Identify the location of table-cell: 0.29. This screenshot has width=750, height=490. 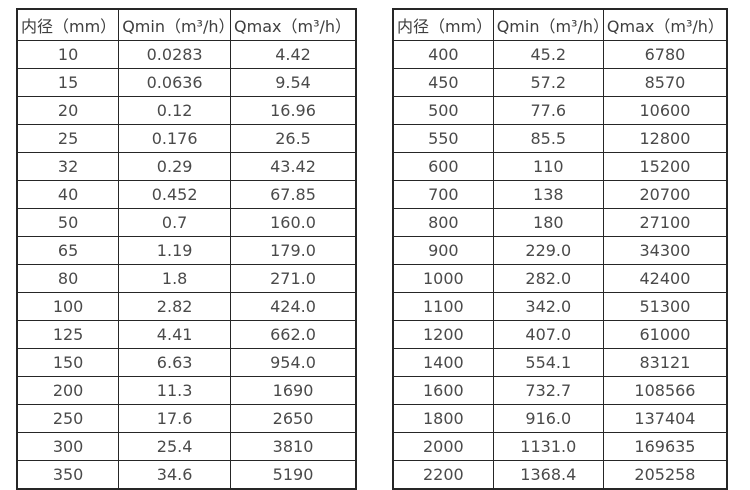
(175, 166).